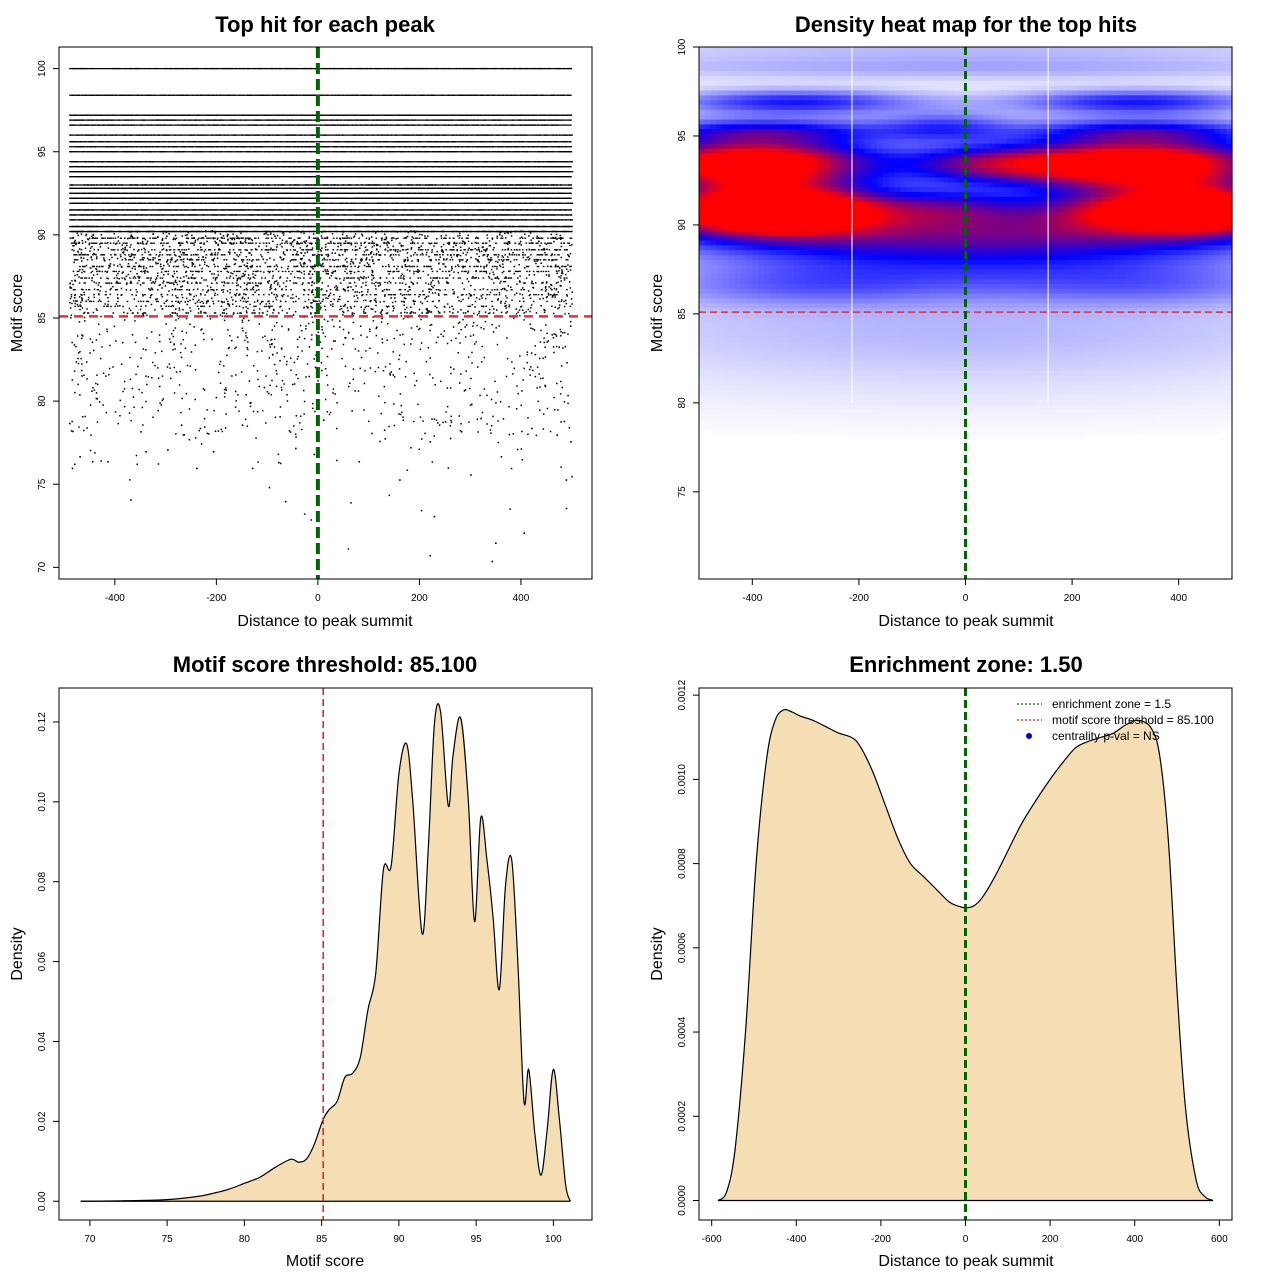  Describe the element at coordinates (557, 435) in the screenshot. I see `scatter-point` at that location.